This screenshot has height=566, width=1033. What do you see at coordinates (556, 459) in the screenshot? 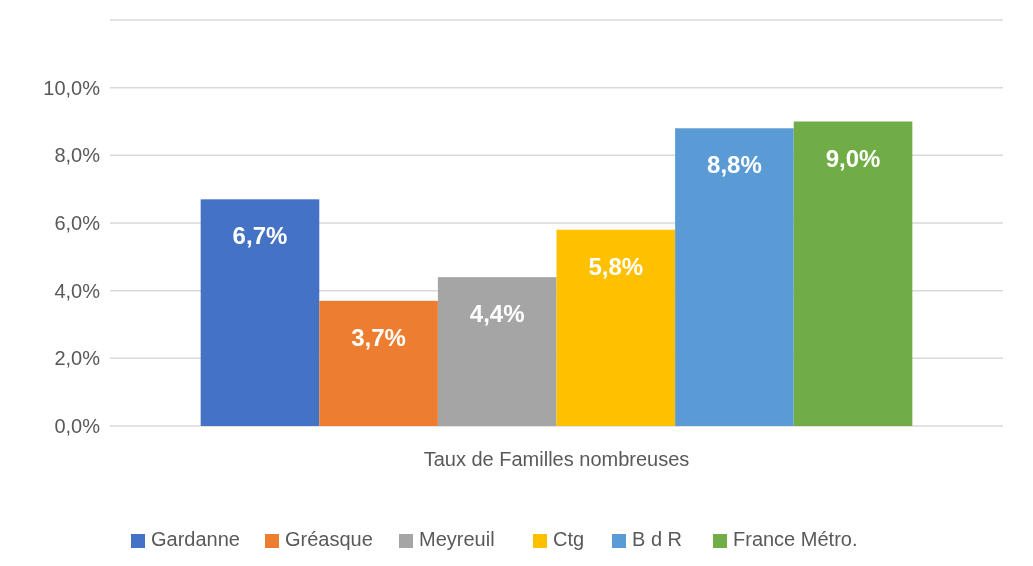
I see `x-tick-label: Taux de Familles nombreuses` at bounding box center [556, 459].